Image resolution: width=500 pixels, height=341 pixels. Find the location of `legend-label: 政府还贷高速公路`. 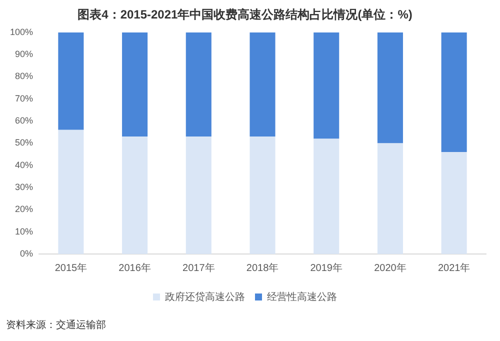

legend-label: 政府还贷高速公路 is located at coordinates (205, 296).